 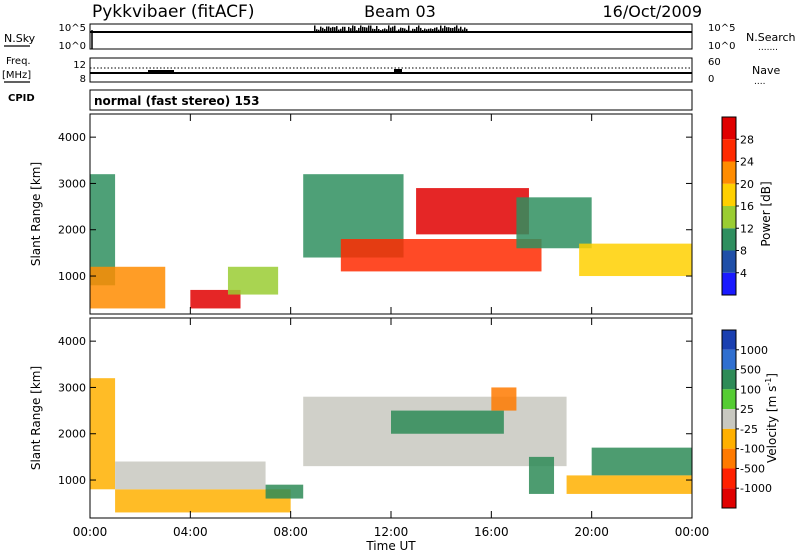 What do you see at coordinates (79, 65) in the screenshot?
I see `freq-tick-top: 12` at bounding box center [79, 65].